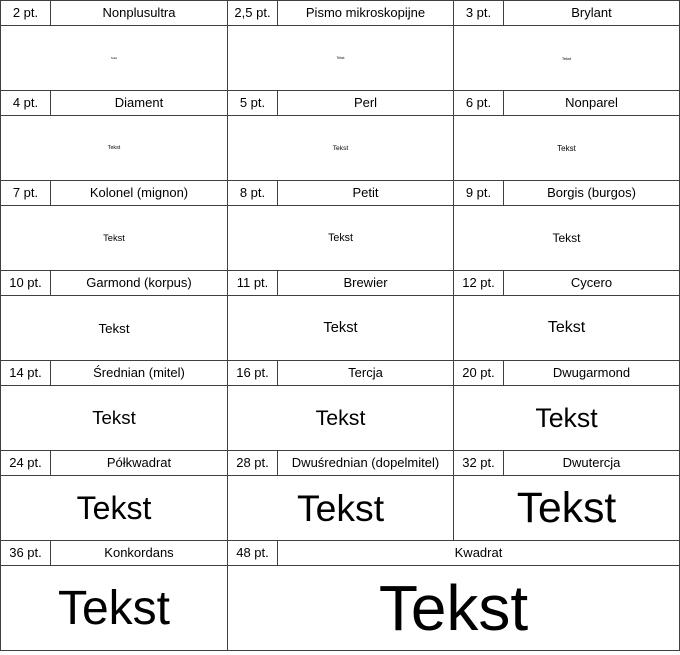 The image size is (680, 655). I want to click on size-name-cell: Diament, so click(139, 103).